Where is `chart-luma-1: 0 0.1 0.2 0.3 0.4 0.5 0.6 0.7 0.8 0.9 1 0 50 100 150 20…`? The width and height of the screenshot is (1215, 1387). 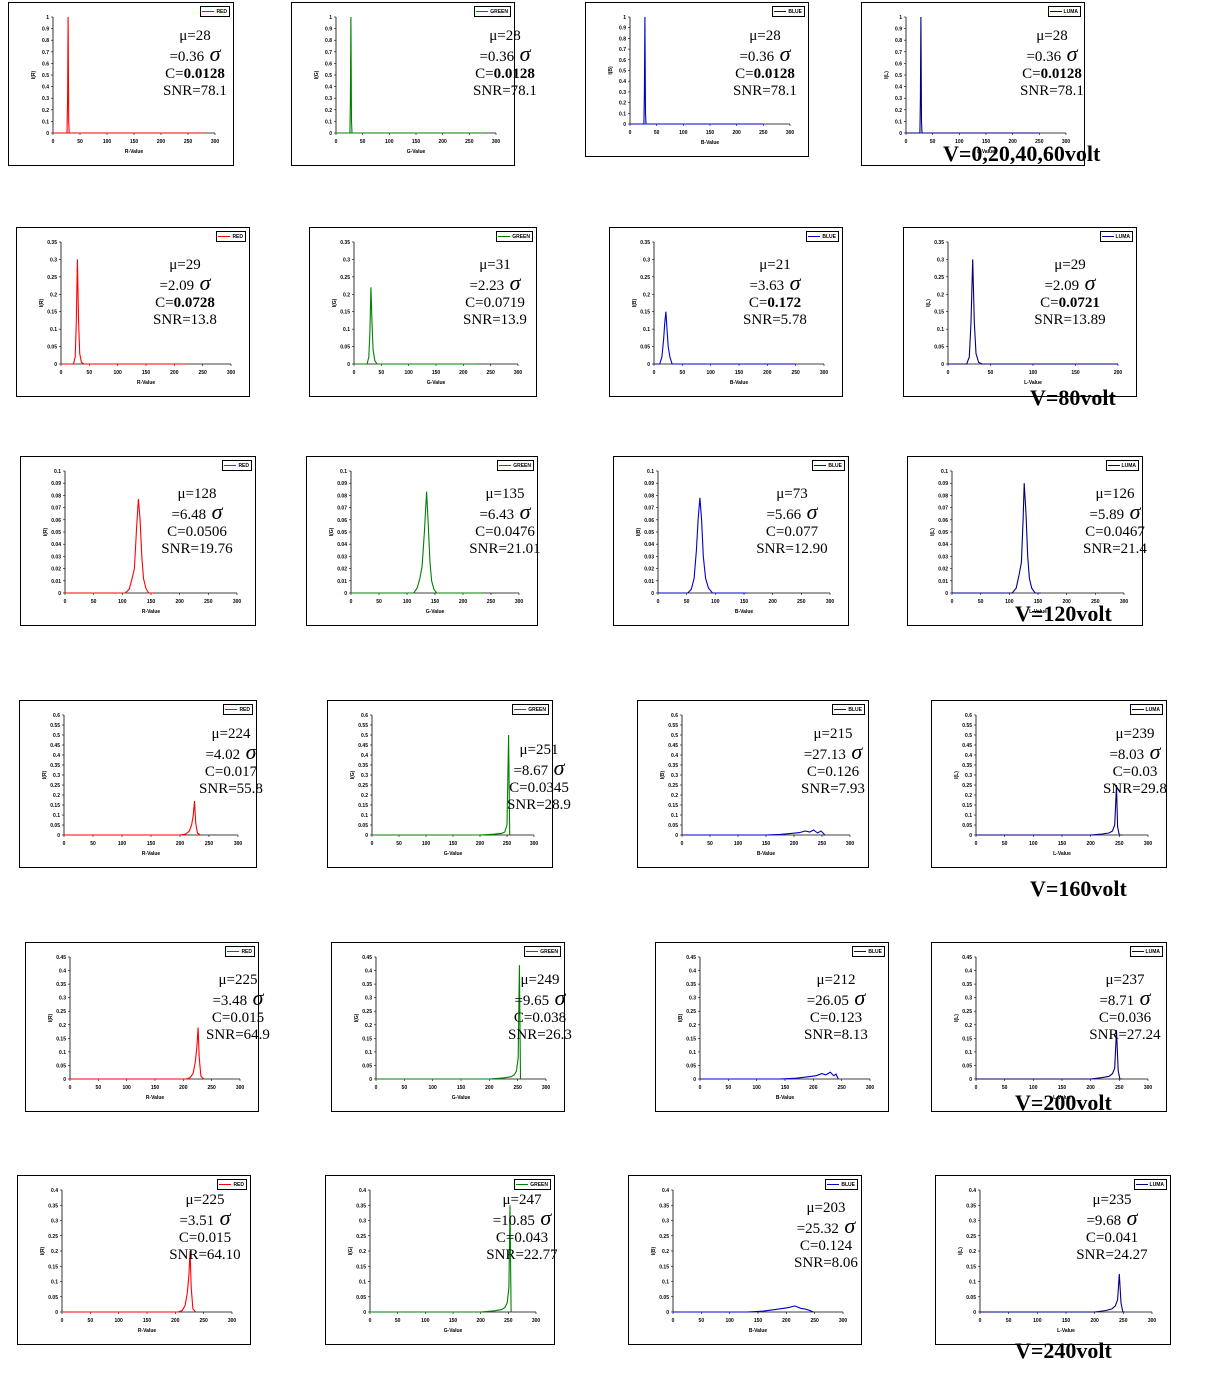 chart-luma-1: 0 0.1 0.2 0.3 0.4 0.5 0.6 0.7 0.8 0.9 1 0 50 100 150 20… is located at coordinates (973, 84).